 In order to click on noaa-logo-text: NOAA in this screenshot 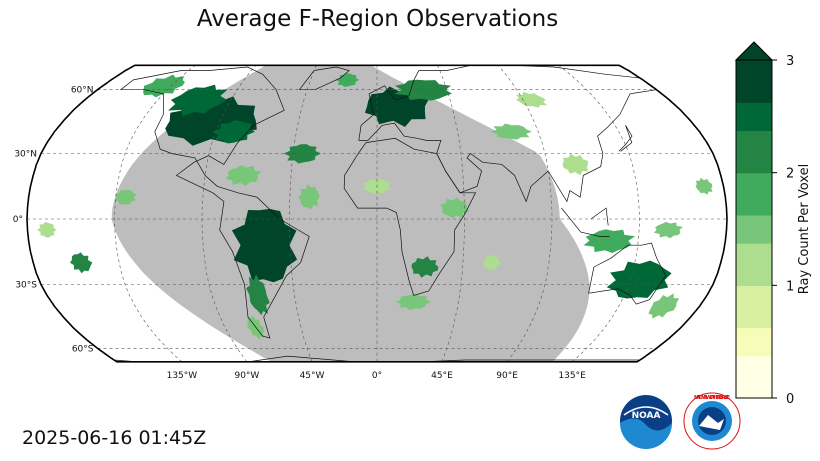, I will do `click(646, 416)`.